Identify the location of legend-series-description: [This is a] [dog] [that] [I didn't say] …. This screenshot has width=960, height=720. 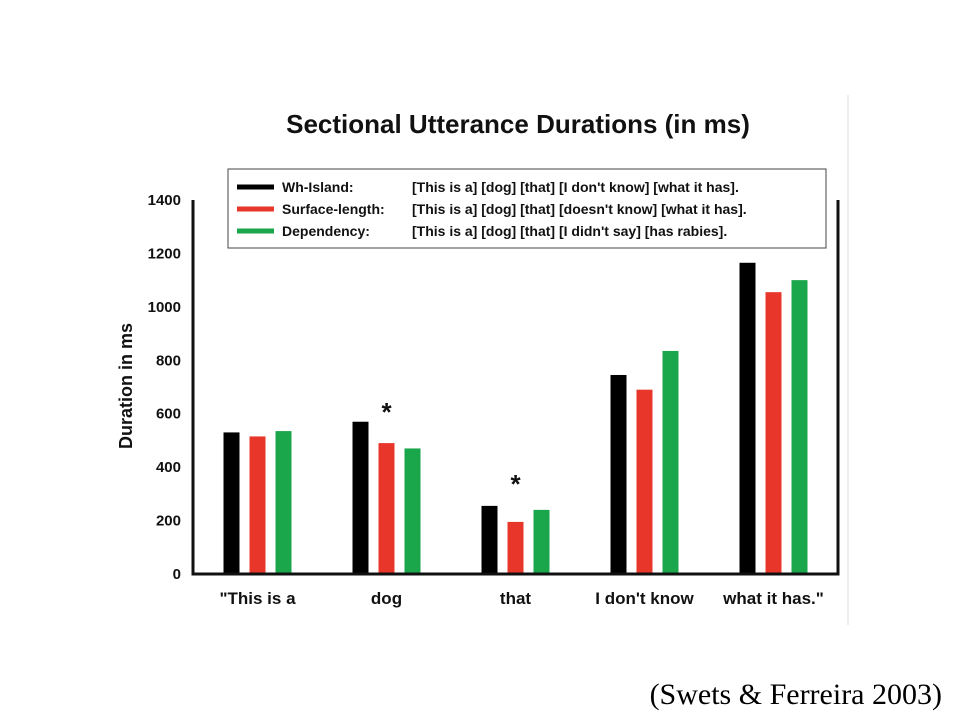
(569, 231).